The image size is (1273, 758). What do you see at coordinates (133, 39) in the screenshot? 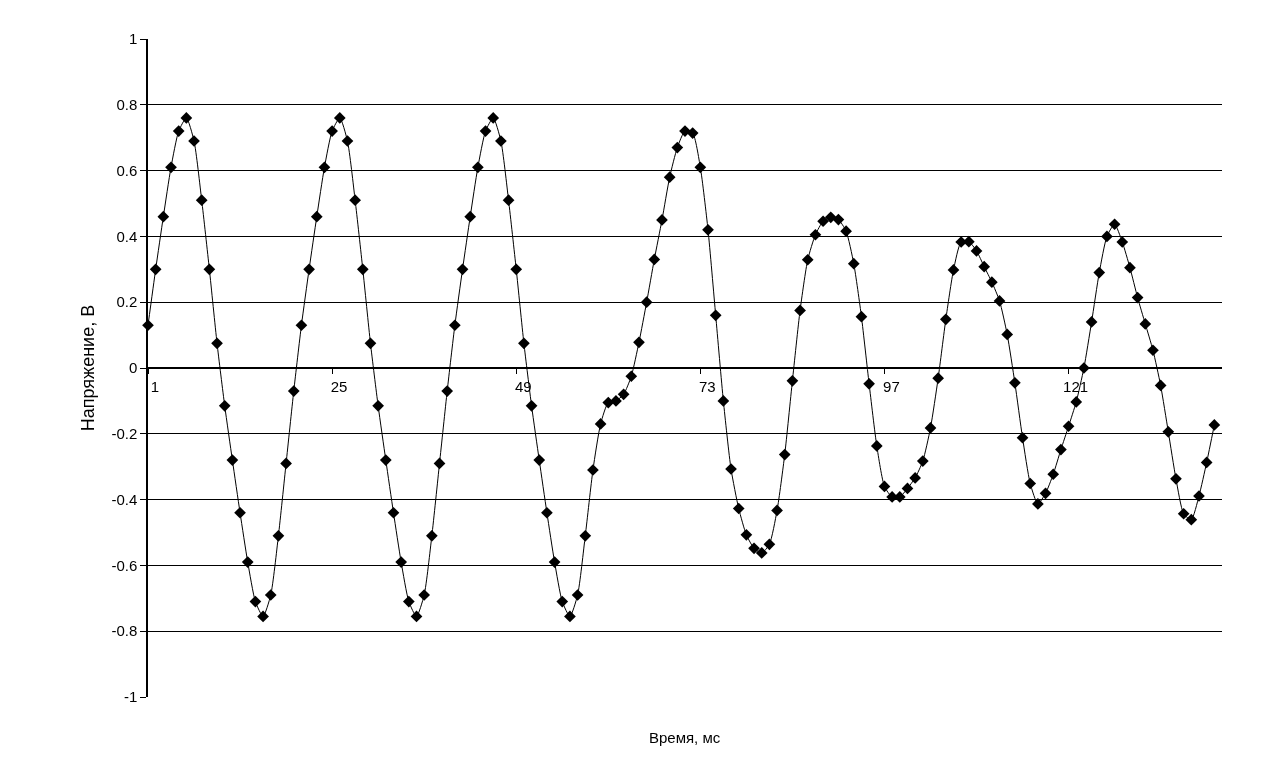
I see `y-tick-label: 1` at bounding box center [133, 39].